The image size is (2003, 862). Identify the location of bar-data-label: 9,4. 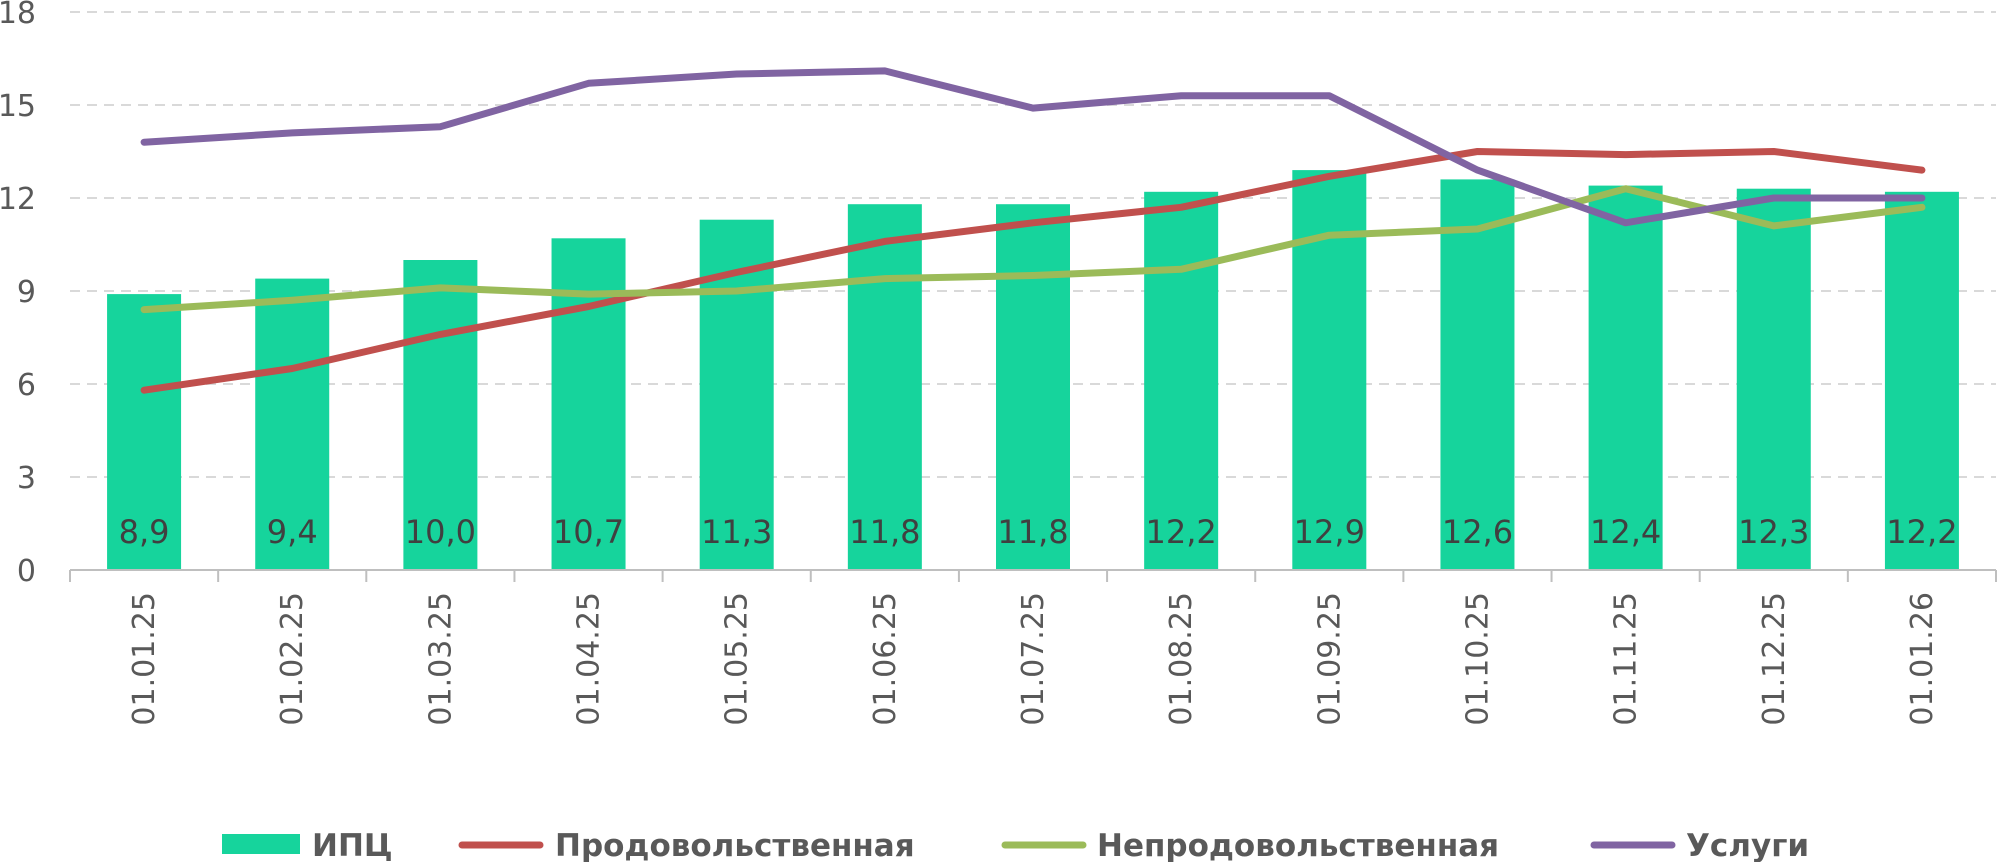
(292, 532).